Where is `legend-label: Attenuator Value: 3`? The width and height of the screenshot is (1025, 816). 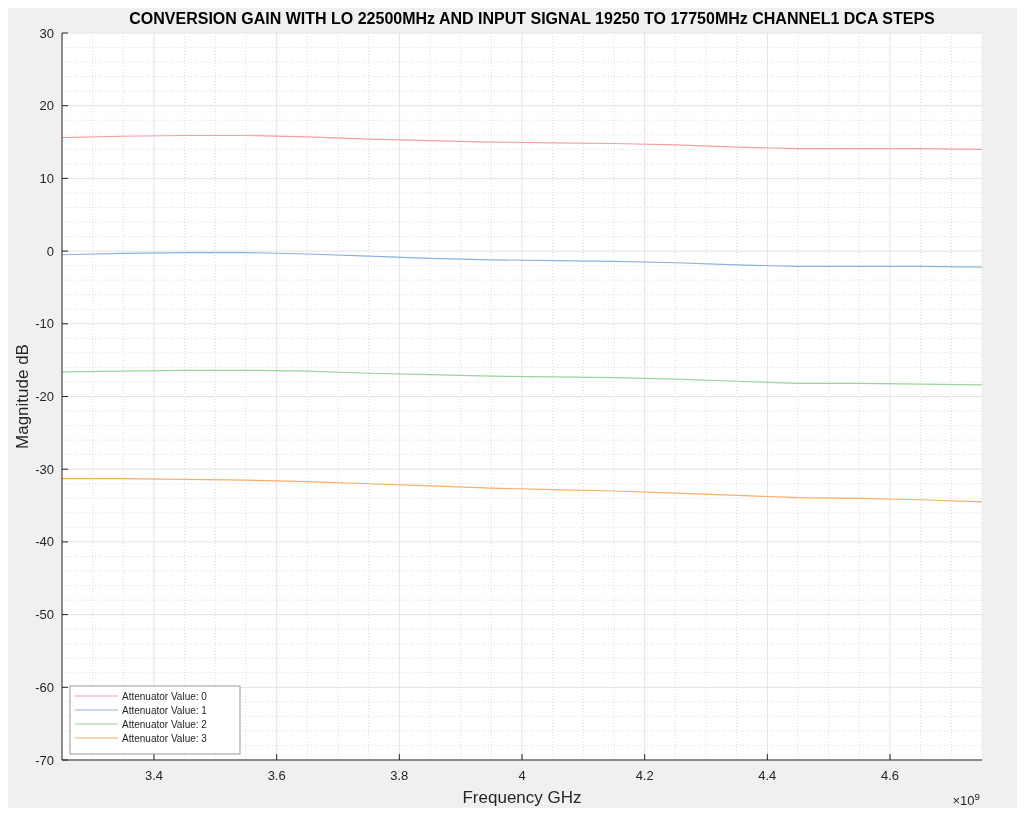
legend-label: Attenuator Value: 3 is located at coordinates (165, 738).